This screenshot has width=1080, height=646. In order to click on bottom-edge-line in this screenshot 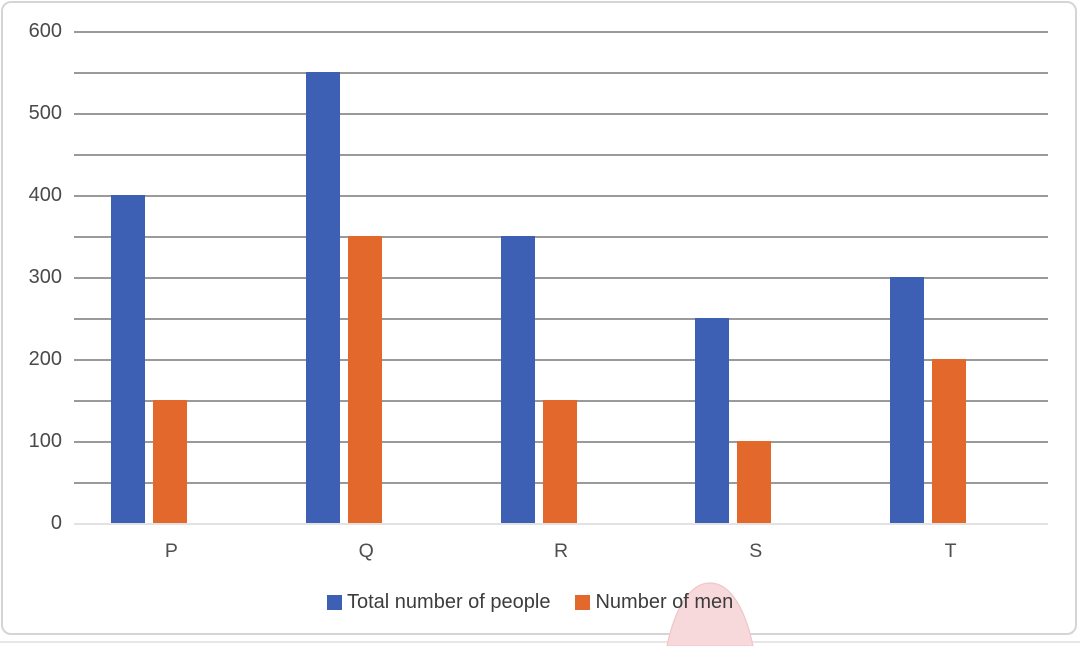, I will do `click(540, 642)`.